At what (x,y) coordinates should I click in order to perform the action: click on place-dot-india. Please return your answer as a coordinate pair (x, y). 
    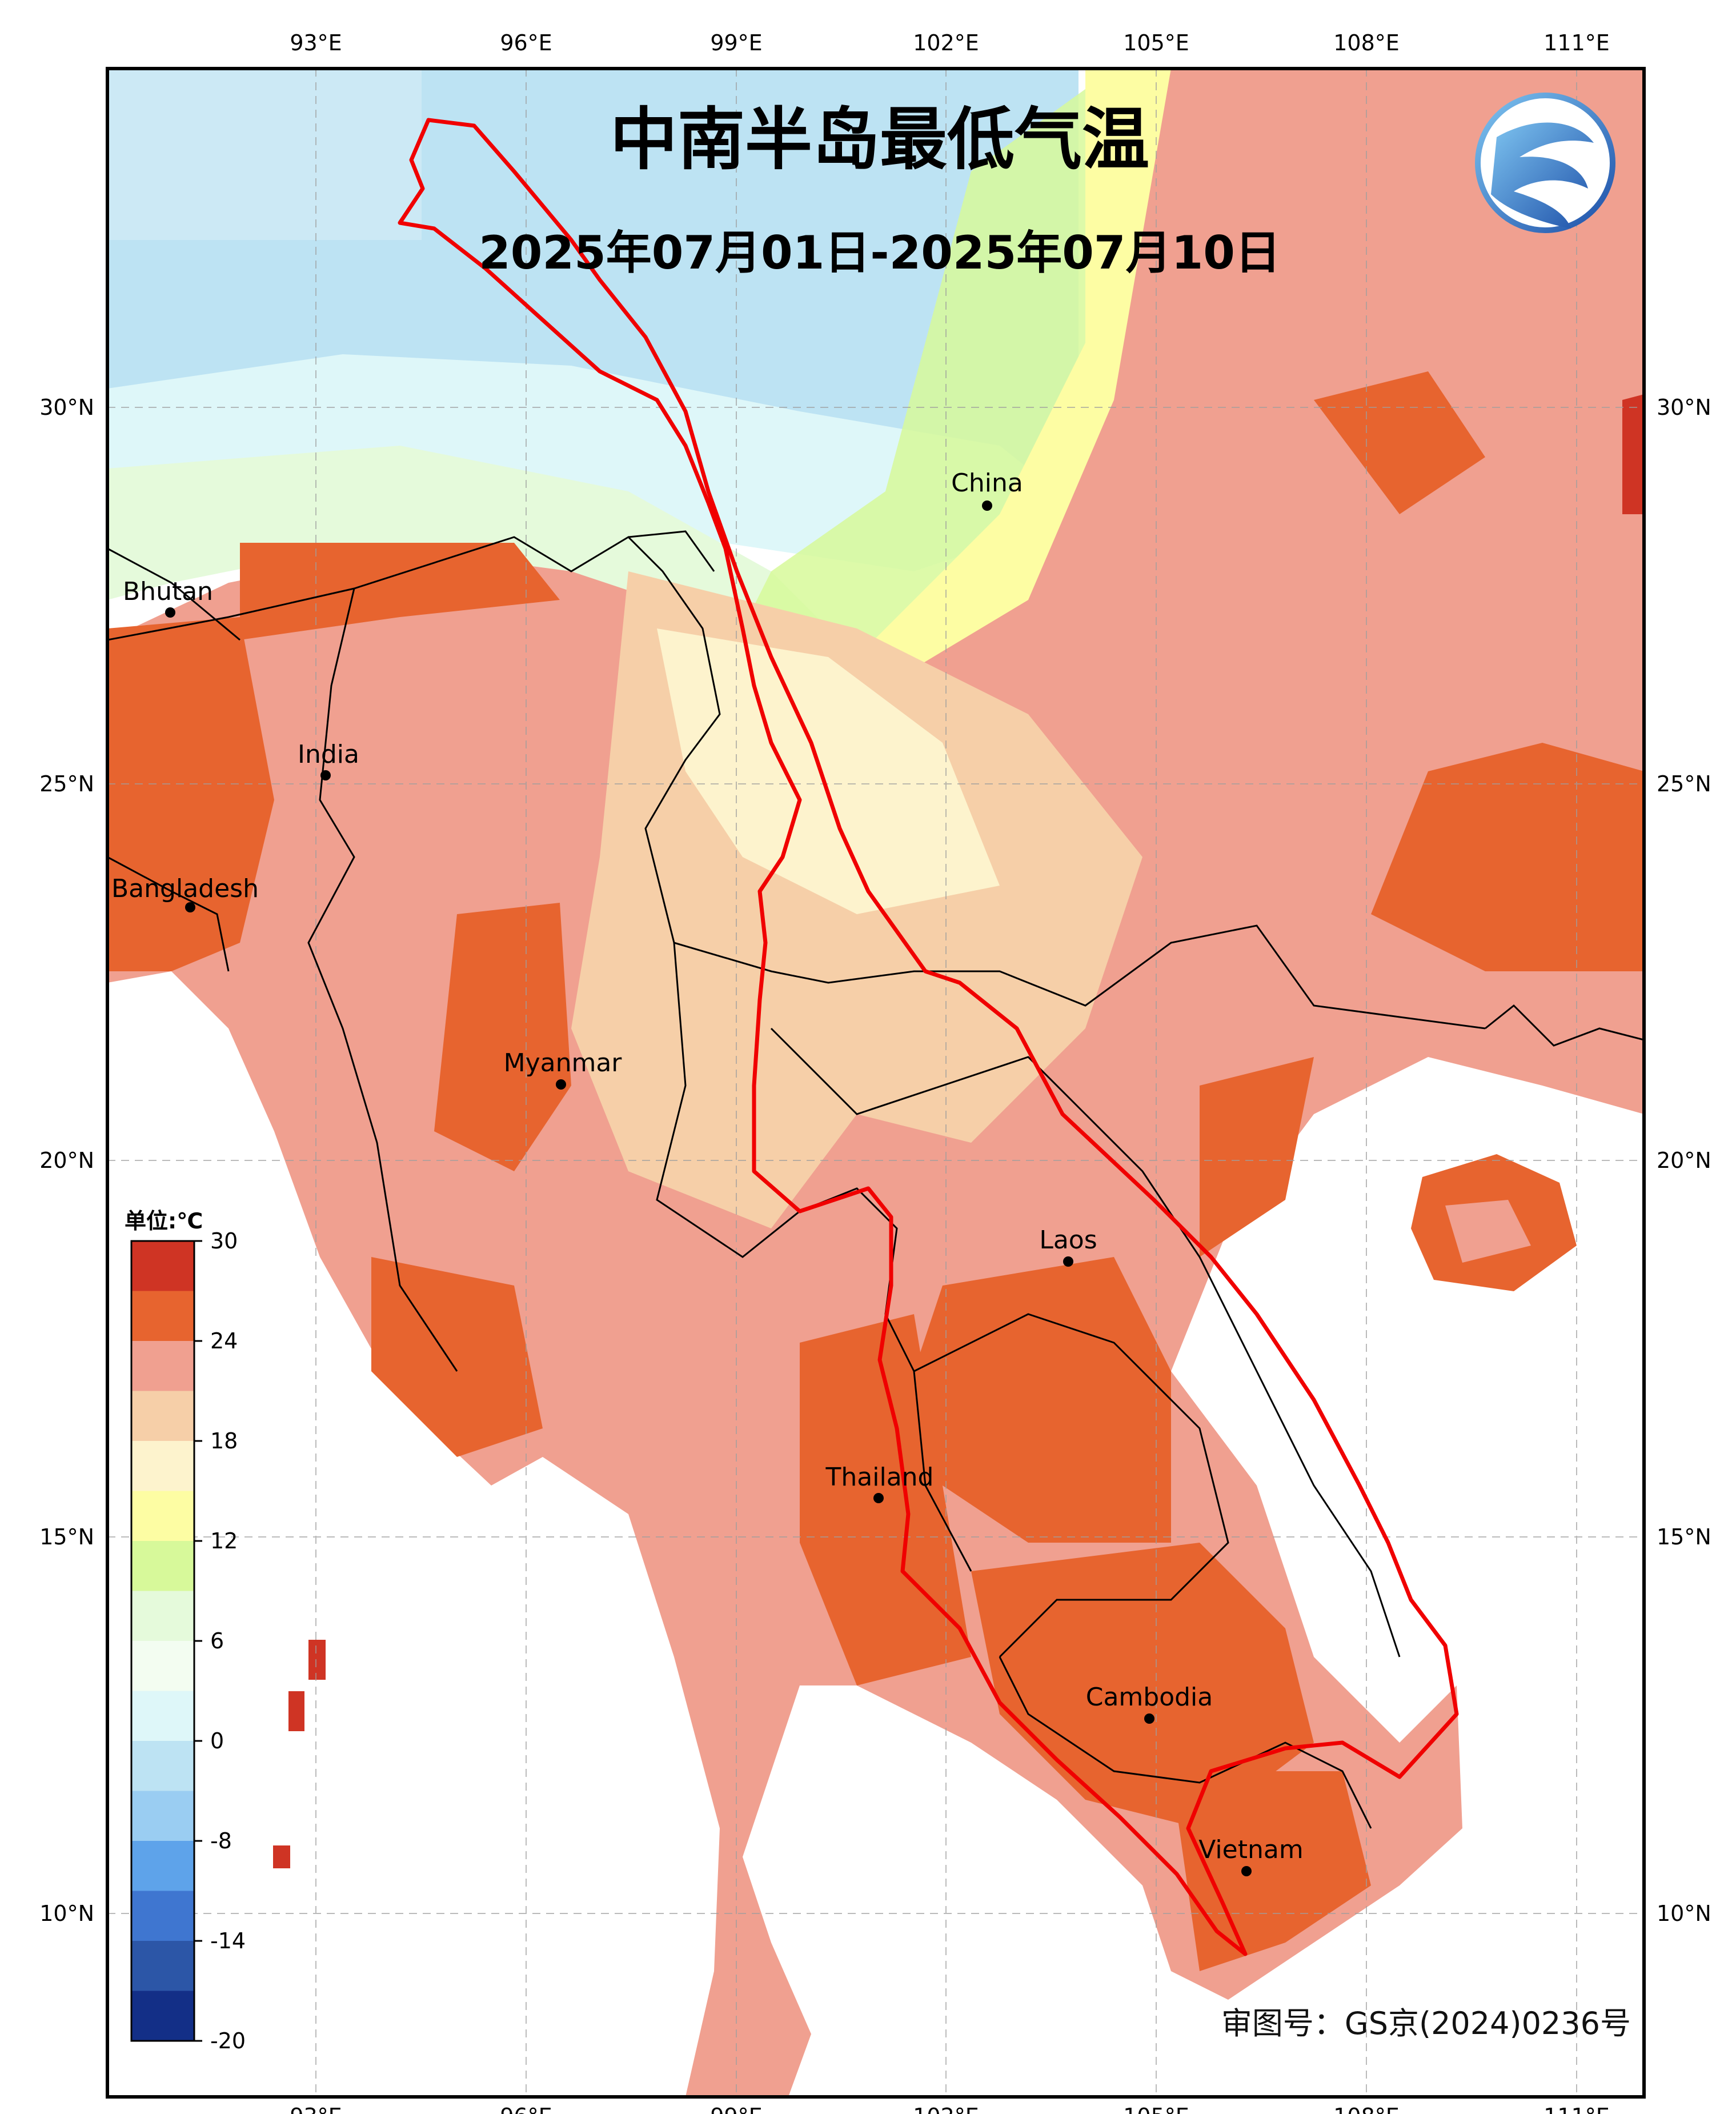
    Looking at the image, I should click on (325, 775).